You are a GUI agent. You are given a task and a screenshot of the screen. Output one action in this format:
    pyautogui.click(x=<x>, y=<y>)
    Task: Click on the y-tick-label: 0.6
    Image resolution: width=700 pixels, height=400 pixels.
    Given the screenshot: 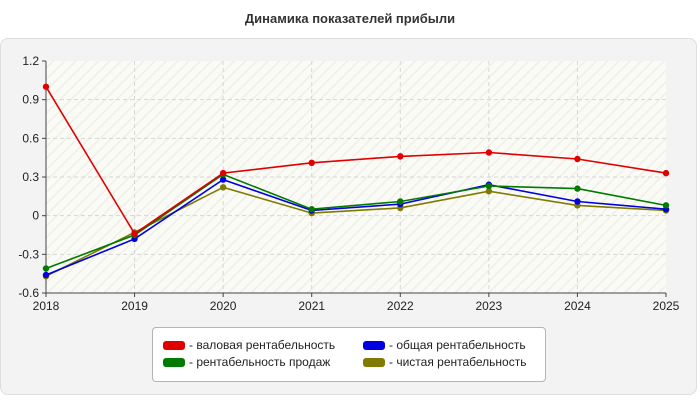 What is the action you would take?
    pyautogui.click(x=30, y=138)
    